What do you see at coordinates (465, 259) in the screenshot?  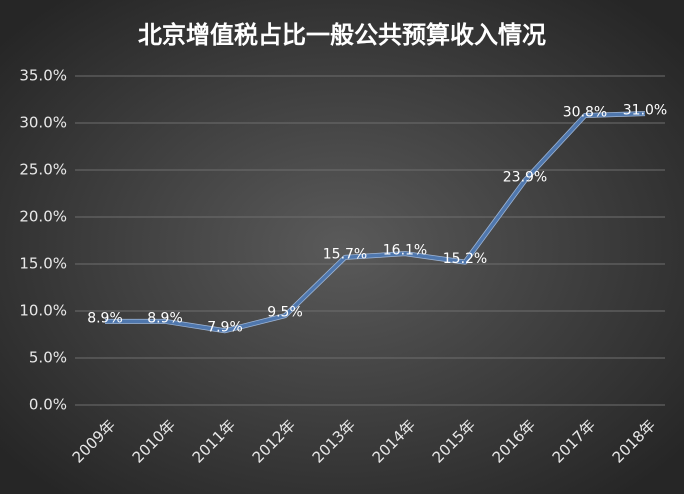 I see `value-label: 15.2%` at bounding box center [465, 259].